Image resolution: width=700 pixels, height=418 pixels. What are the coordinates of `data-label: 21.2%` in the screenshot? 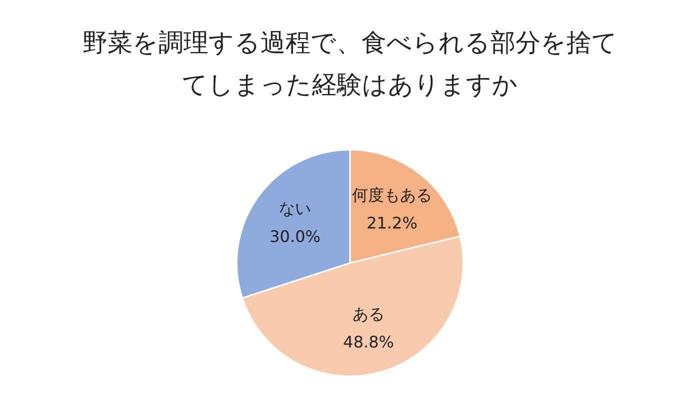 It's located at (392, 223).